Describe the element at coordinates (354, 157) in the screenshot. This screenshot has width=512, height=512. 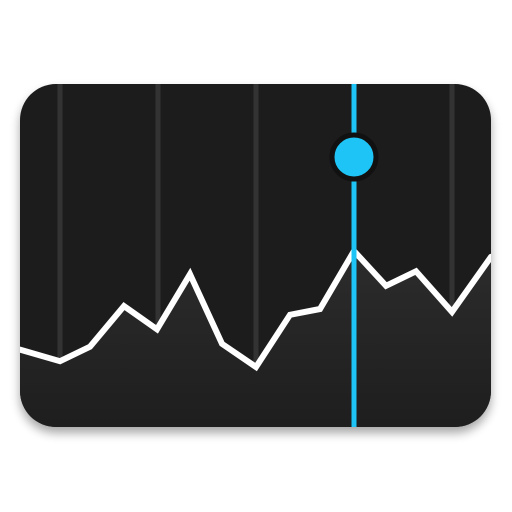
I see `highlight-point-marker` at that location.